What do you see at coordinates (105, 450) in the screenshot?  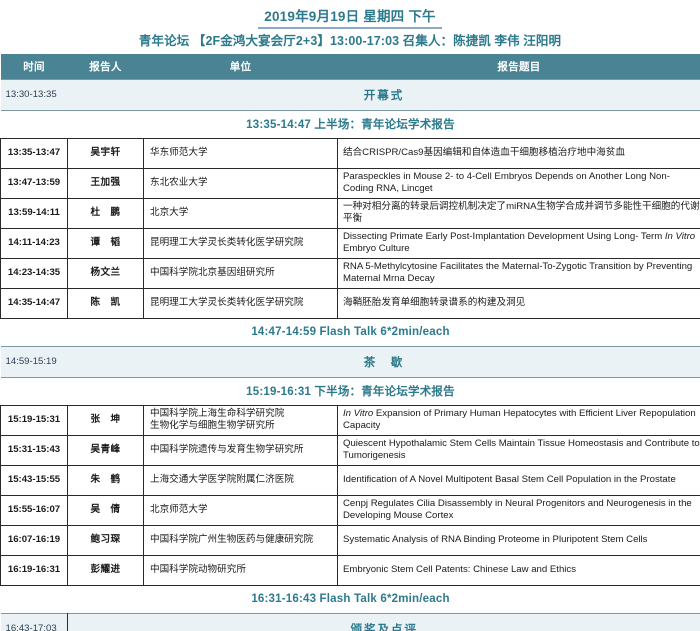 I see `cell-speaker: 吴青峰` at bounding box center [105, 450].